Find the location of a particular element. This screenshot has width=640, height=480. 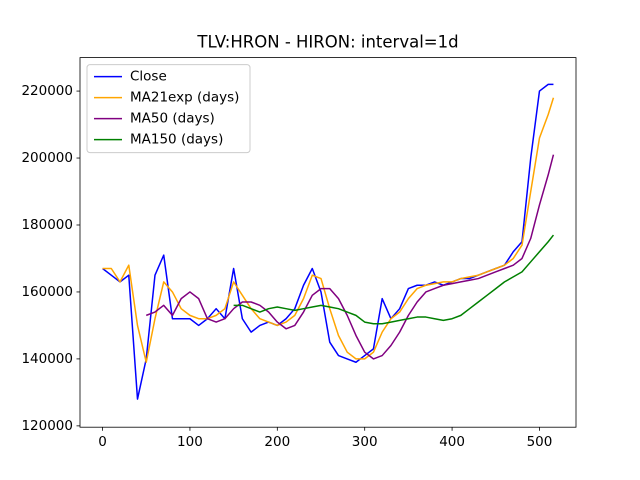

legend-label: MA150 (days) is located at coordinates (176, 140).